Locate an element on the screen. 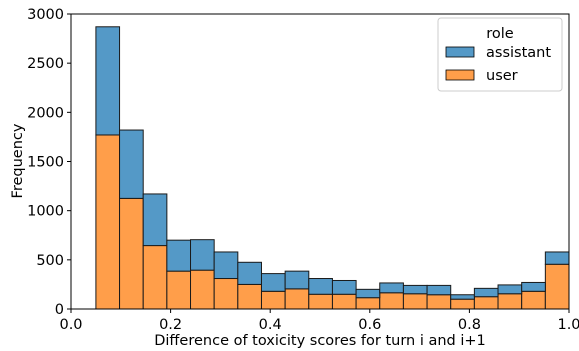 The image size is (579, 351). legend-swatch-user is located at coordinates (460, 75).